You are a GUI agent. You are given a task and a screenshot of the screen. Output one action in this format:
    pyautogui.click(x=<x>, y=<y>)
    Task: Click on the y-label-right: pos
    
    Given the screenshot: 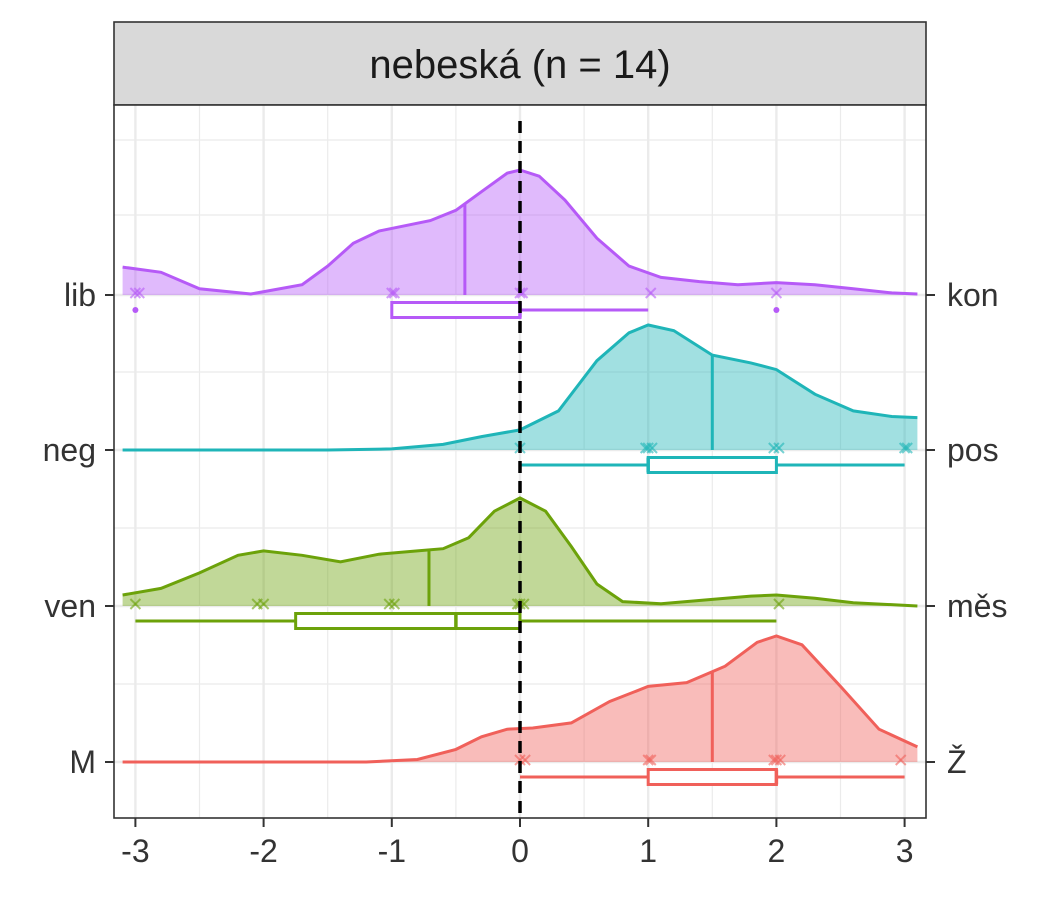 What is the action you would take?
    pyautogui.click(x=973, y=450)
    